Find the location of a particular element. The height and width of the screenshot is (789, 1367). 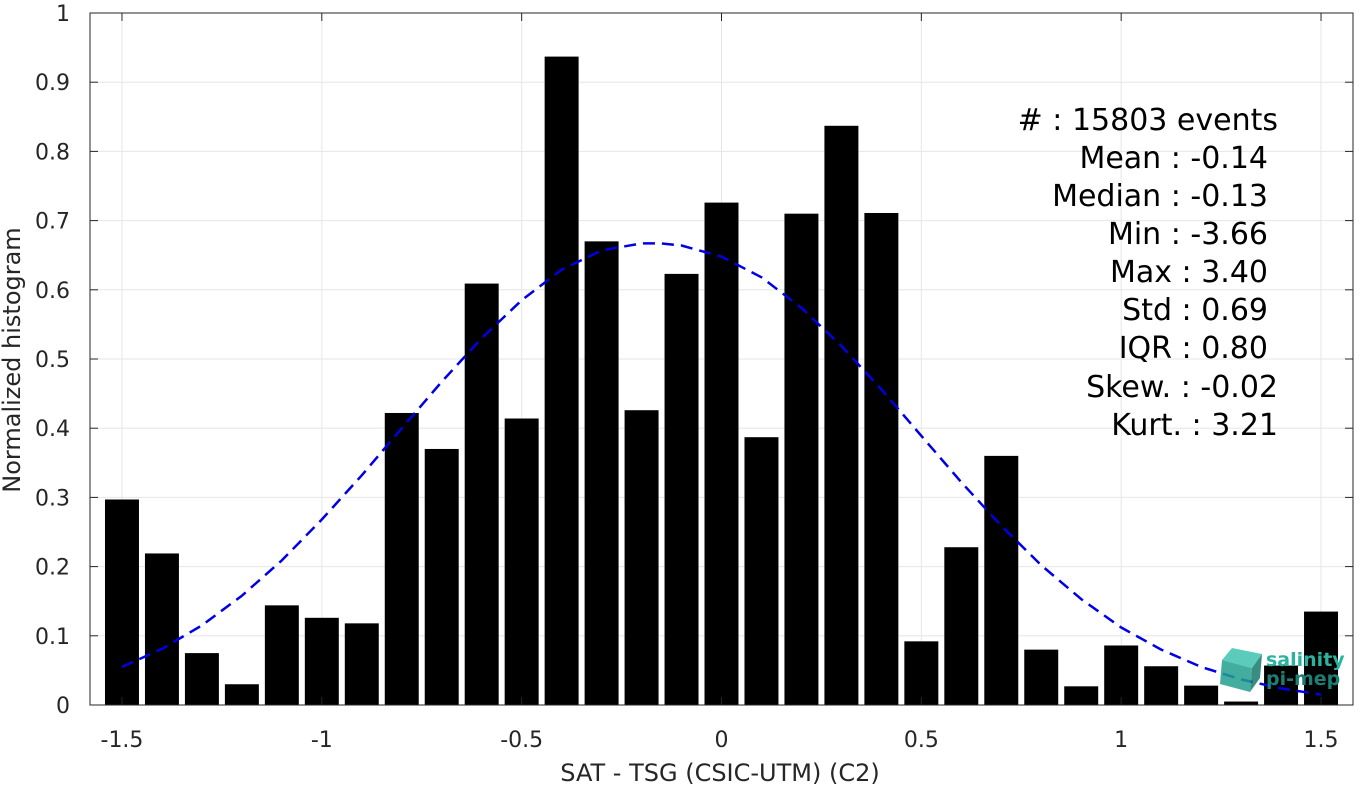

x-tick-label: -1 is located at coordinates (322, 740).